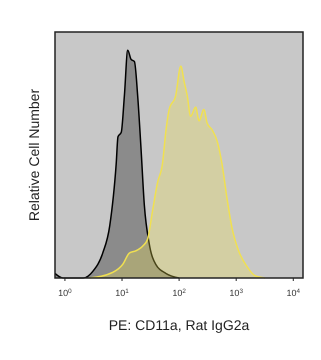 Image resolution: width=321 pixels, height=360 pixels. I want to click on y-axis-title: Relative Cell Number, so click(34, 155).